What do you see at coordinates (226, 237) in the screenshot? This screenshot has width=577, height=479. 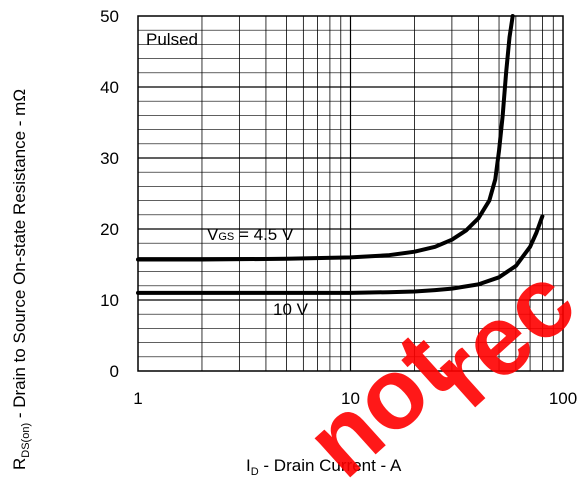 I see `series-label-vgs-sub: GS` at bounding box center [226, 237].